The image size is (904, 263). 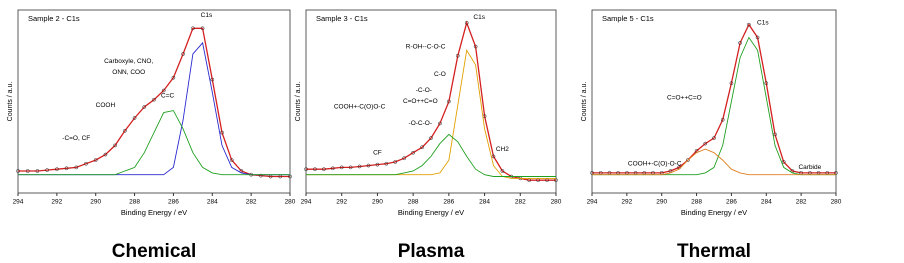 I want to click on annotation: COOH+-C(O)-O-C, so click(x=655, y=163).